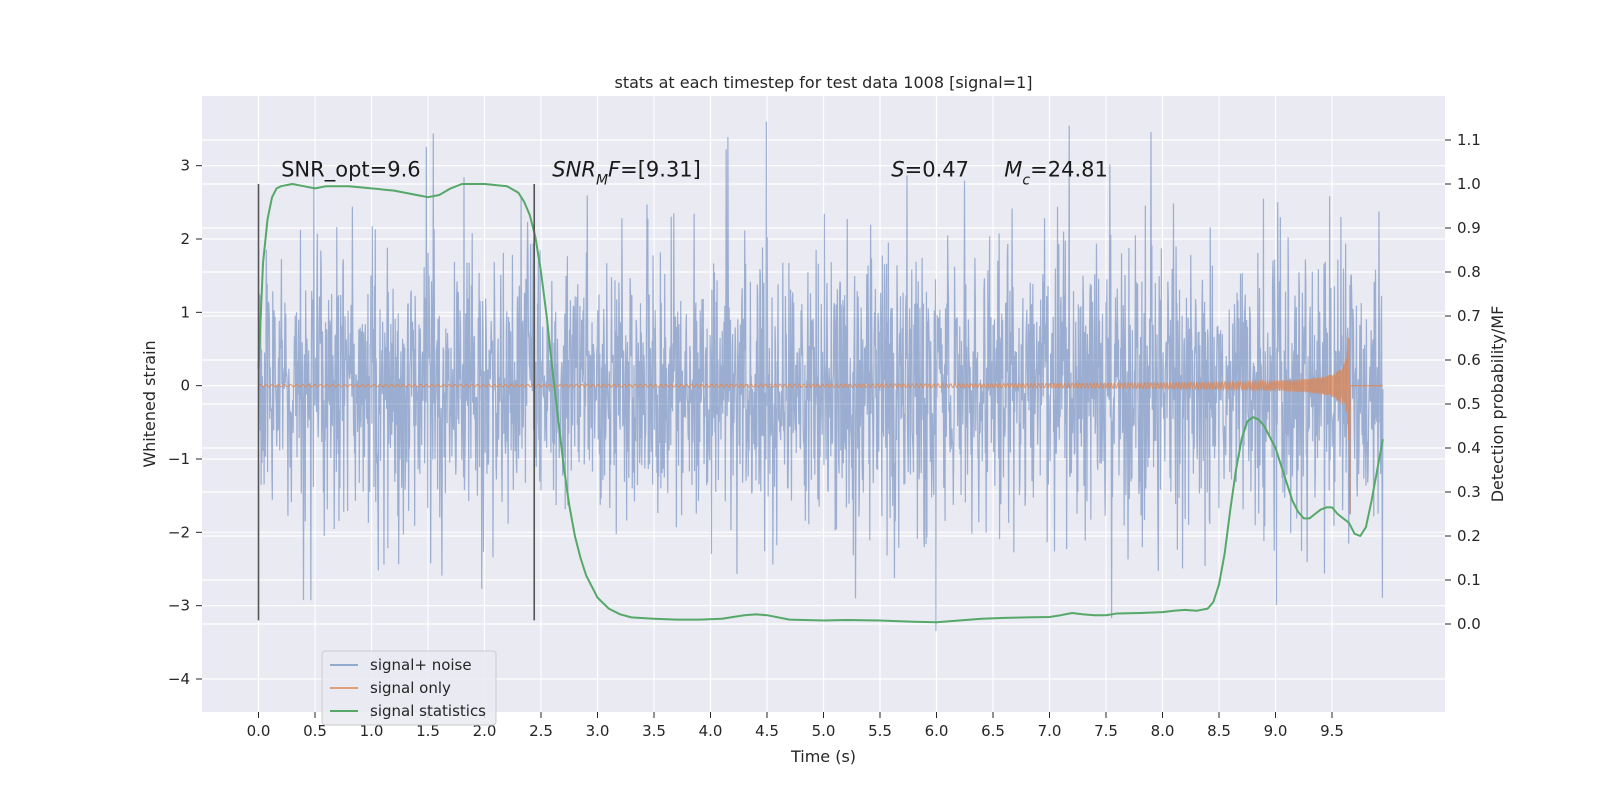 Image resolution: width=1600 pixels, height=800 pixels. Describe the element at coordinates (185, 166) in the screenshot. I see `y-tick-label: 3` at that location.